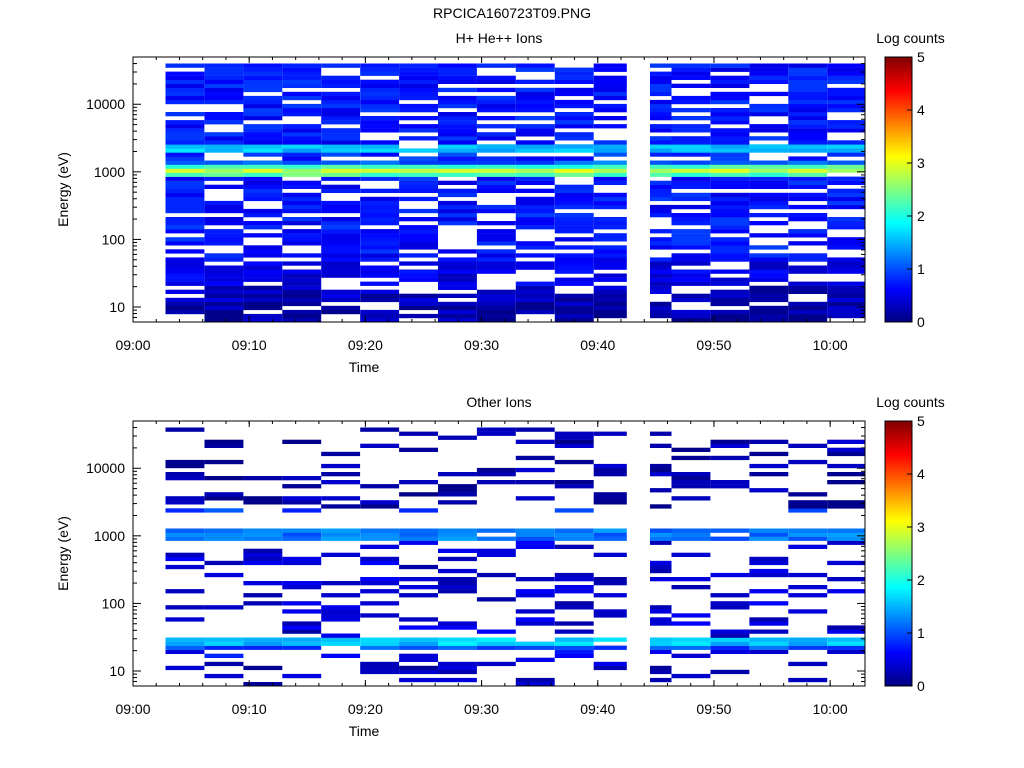  Describe the element at coordinates (109, 536) in the screenshot. I see `y-tick-label: 1000` at that location.